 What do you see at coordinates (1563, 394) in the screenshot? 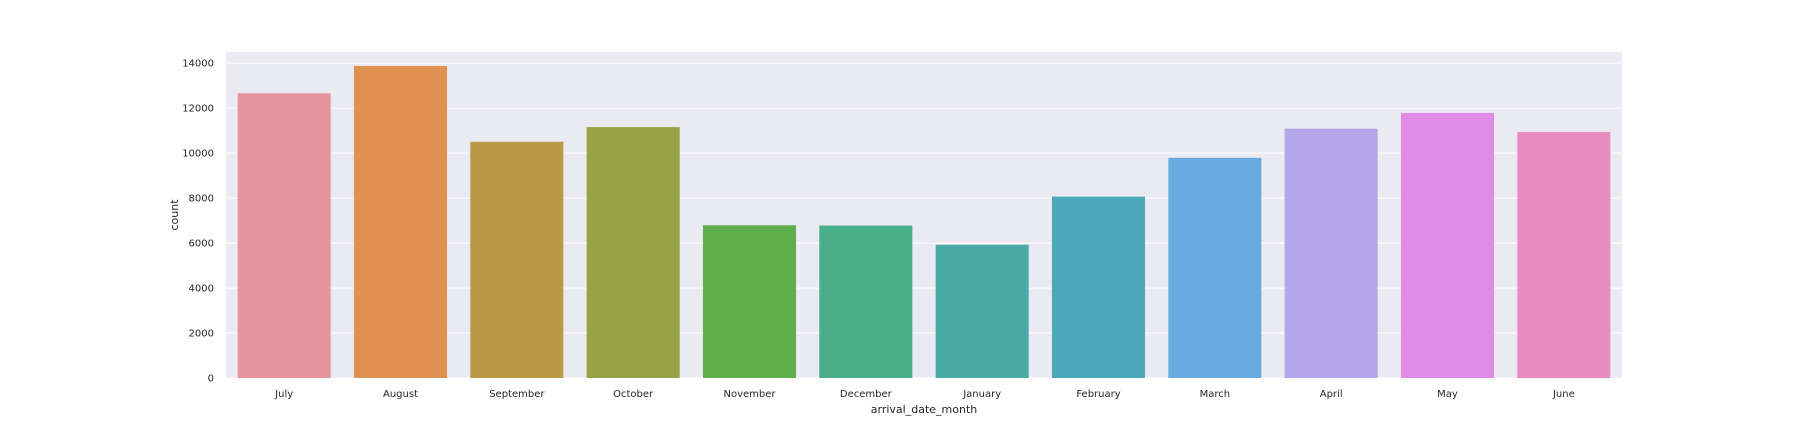
I see `x-tick-label: June` at bounding box center [1563, 394].